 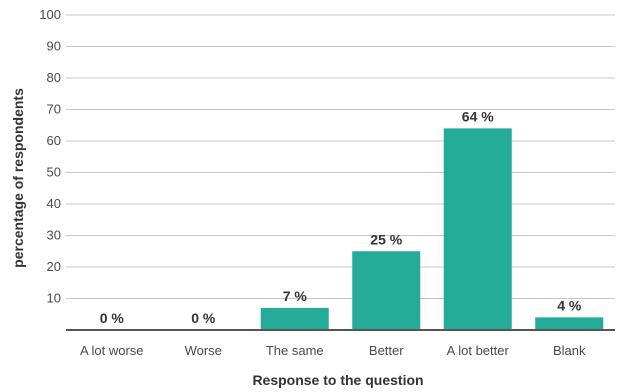 What do you see at coordinates (18, 178) in the screenshot?
I see `y-axis-title: percentage of respondents` at bounding box center [18, 178].